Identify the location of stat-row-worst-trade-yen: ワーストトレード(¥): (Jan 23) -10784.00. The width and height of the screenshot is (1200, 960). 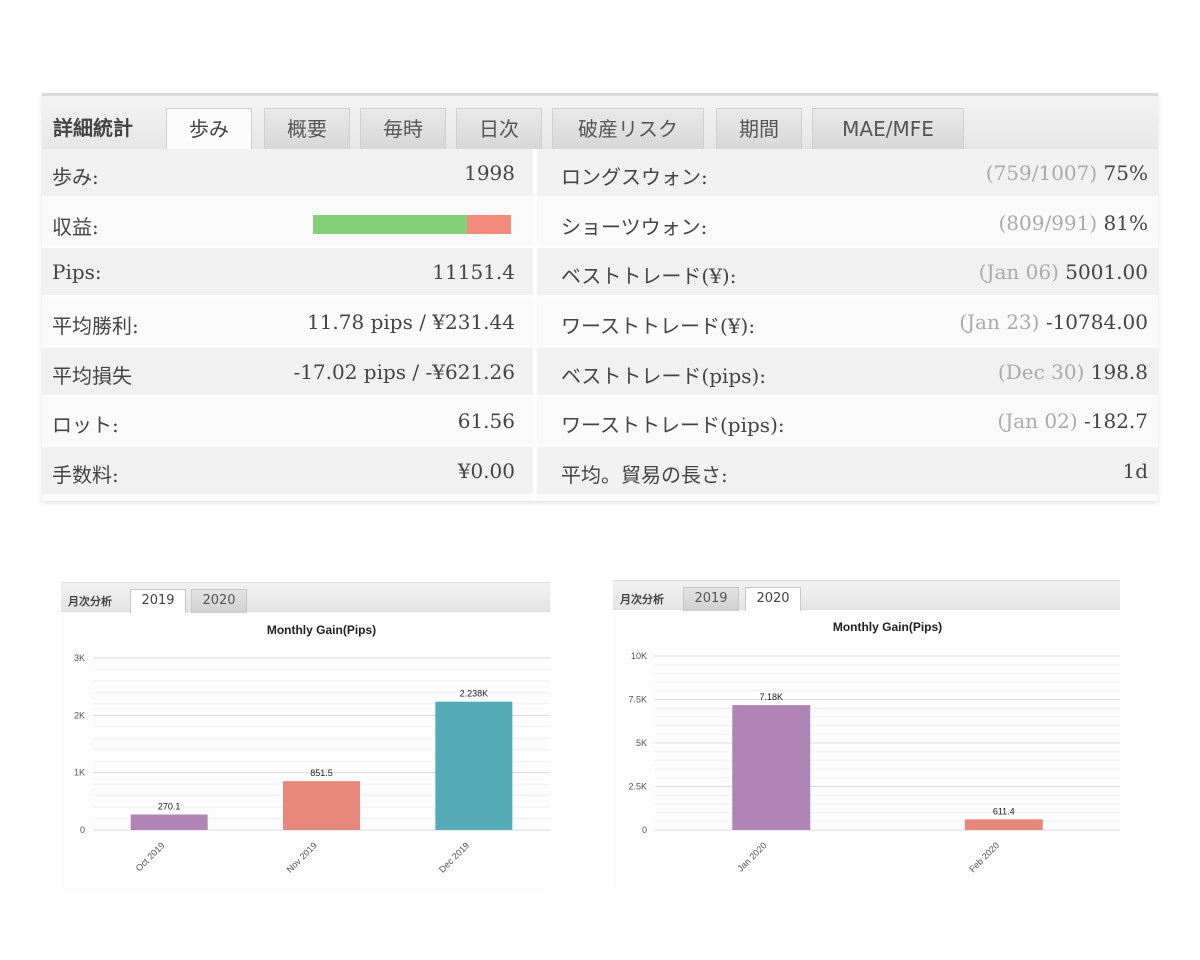
(847, 322).